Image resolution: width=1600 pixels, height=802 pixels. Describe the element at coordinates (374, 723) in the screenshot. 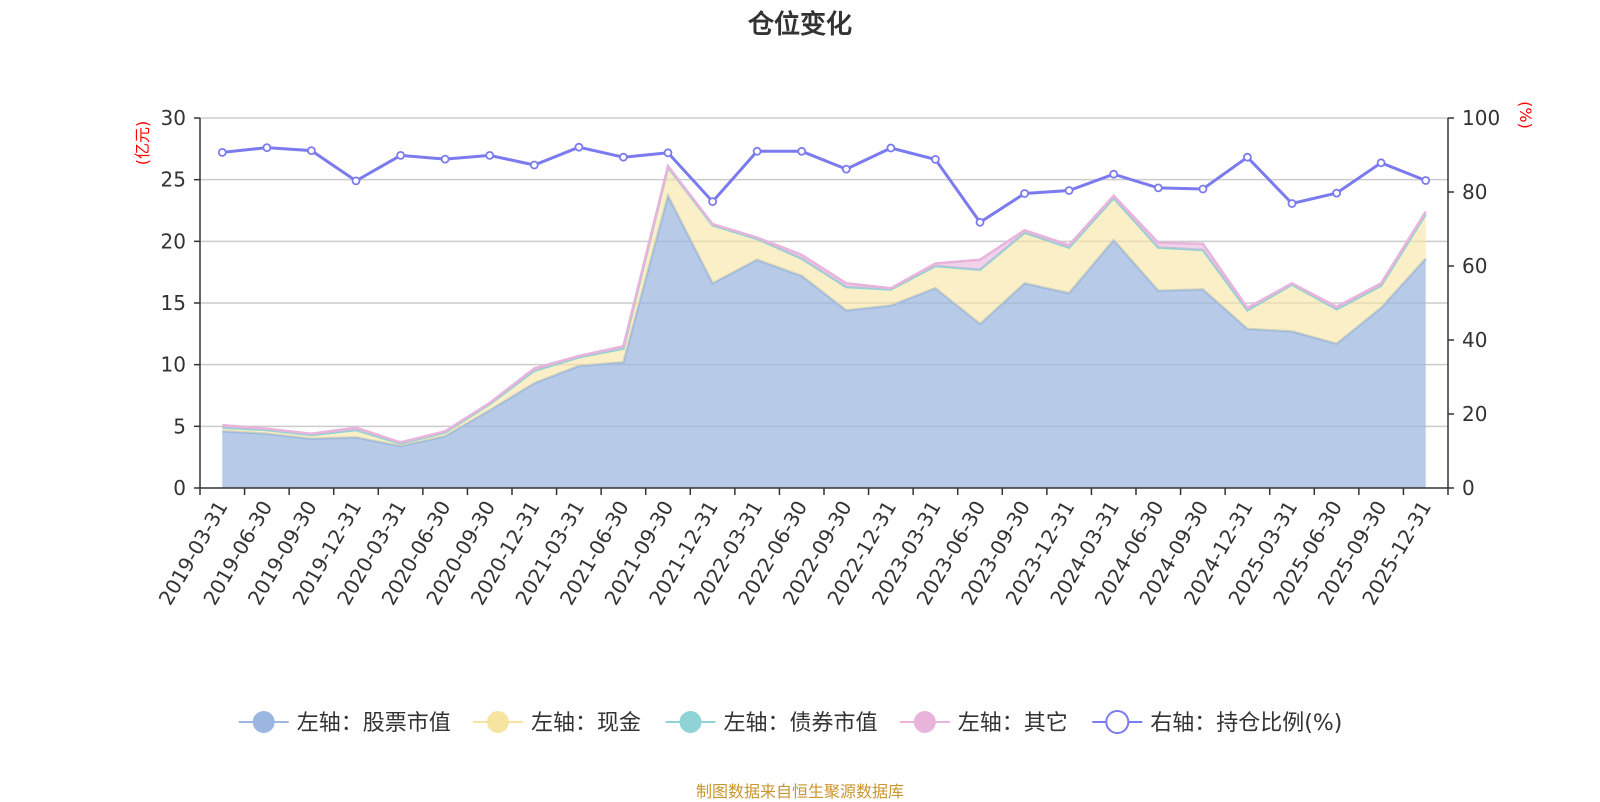

I see `legend-label: 左轴：股票市值` at that location.